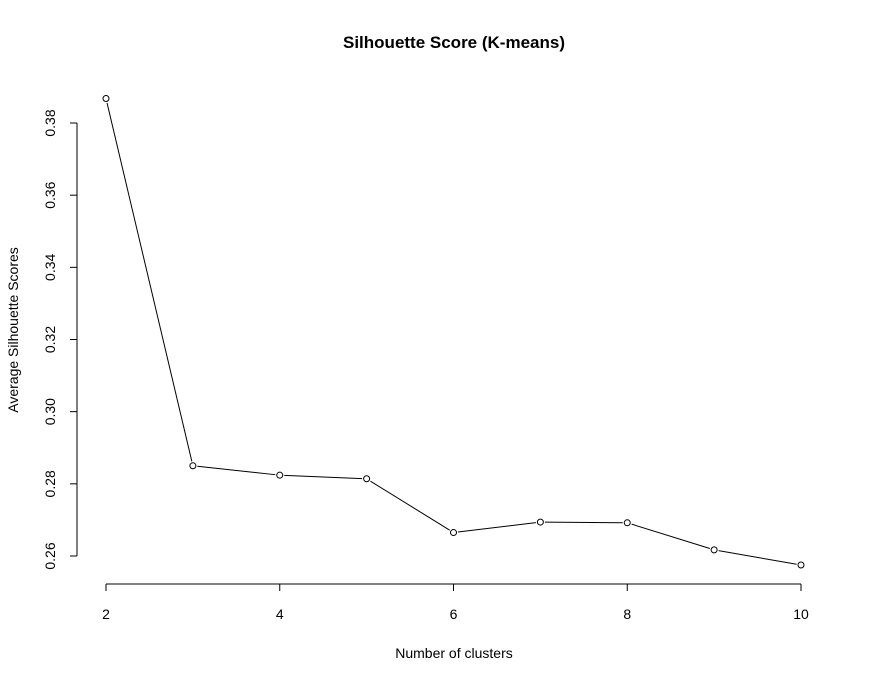 This screenshot has height=682, width=870. Describe the element at coordinates (50, 555) in the screenshot. I see `y-tick-label: 0.26` at that location.